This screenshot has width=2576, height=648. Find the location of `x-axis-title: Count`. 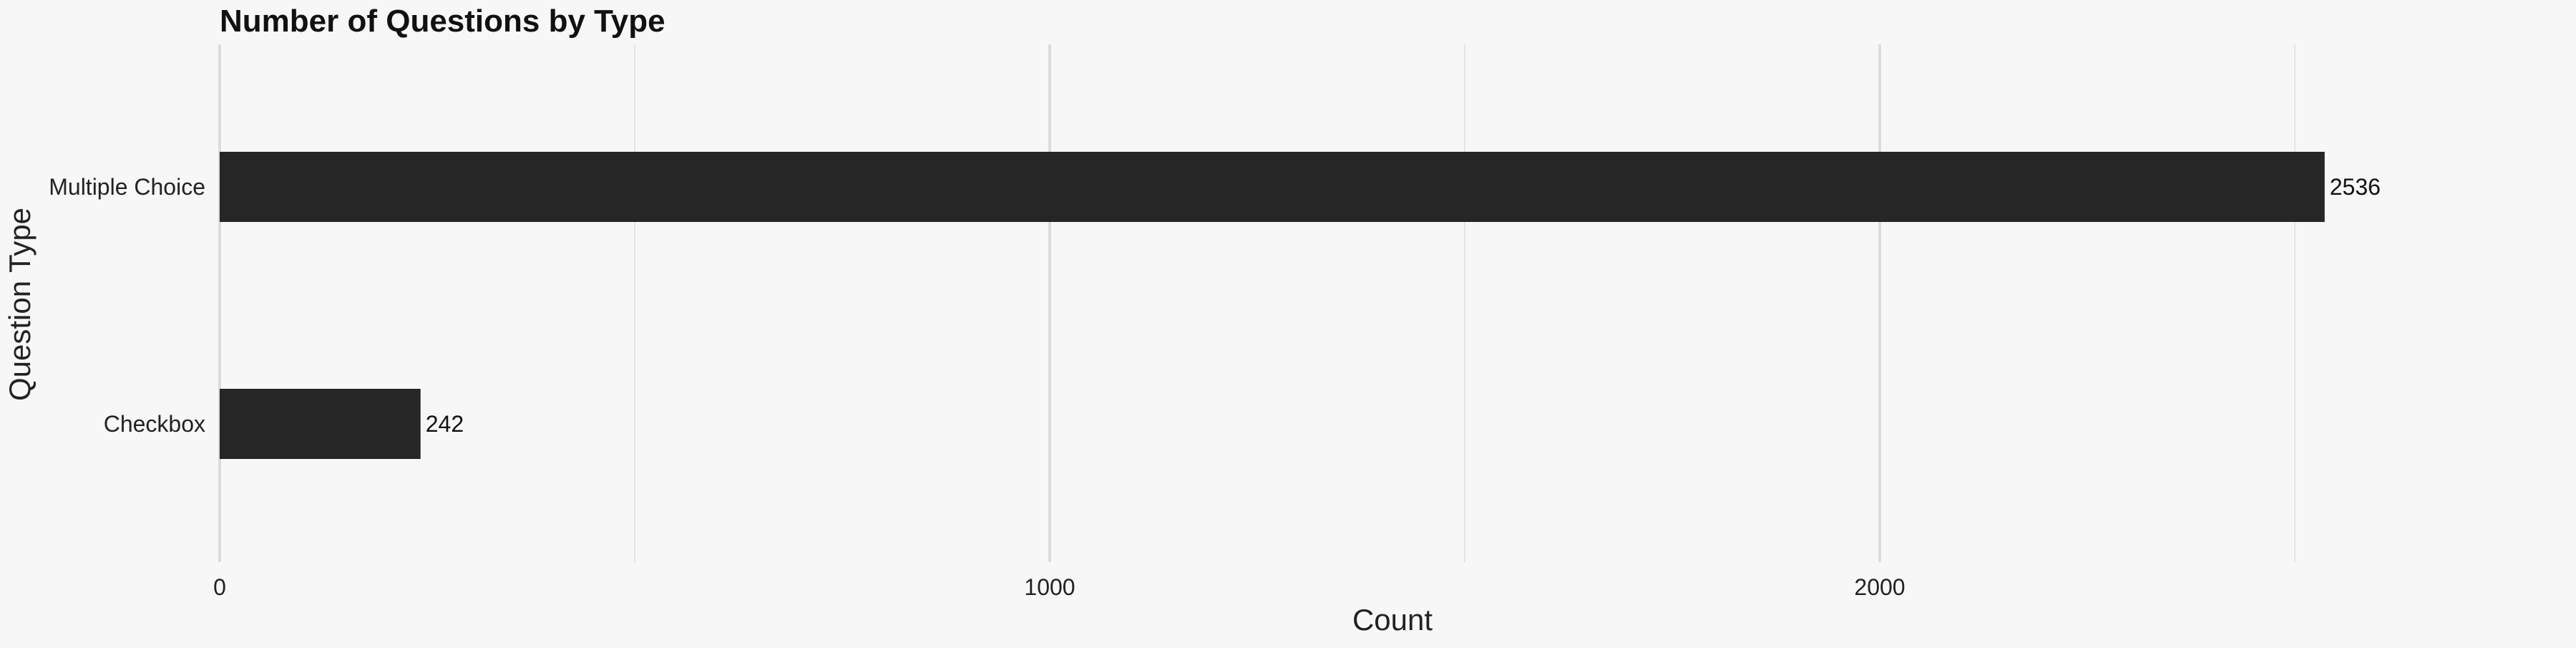

x-axis-title: Count is located at coordinates (1392, 620).